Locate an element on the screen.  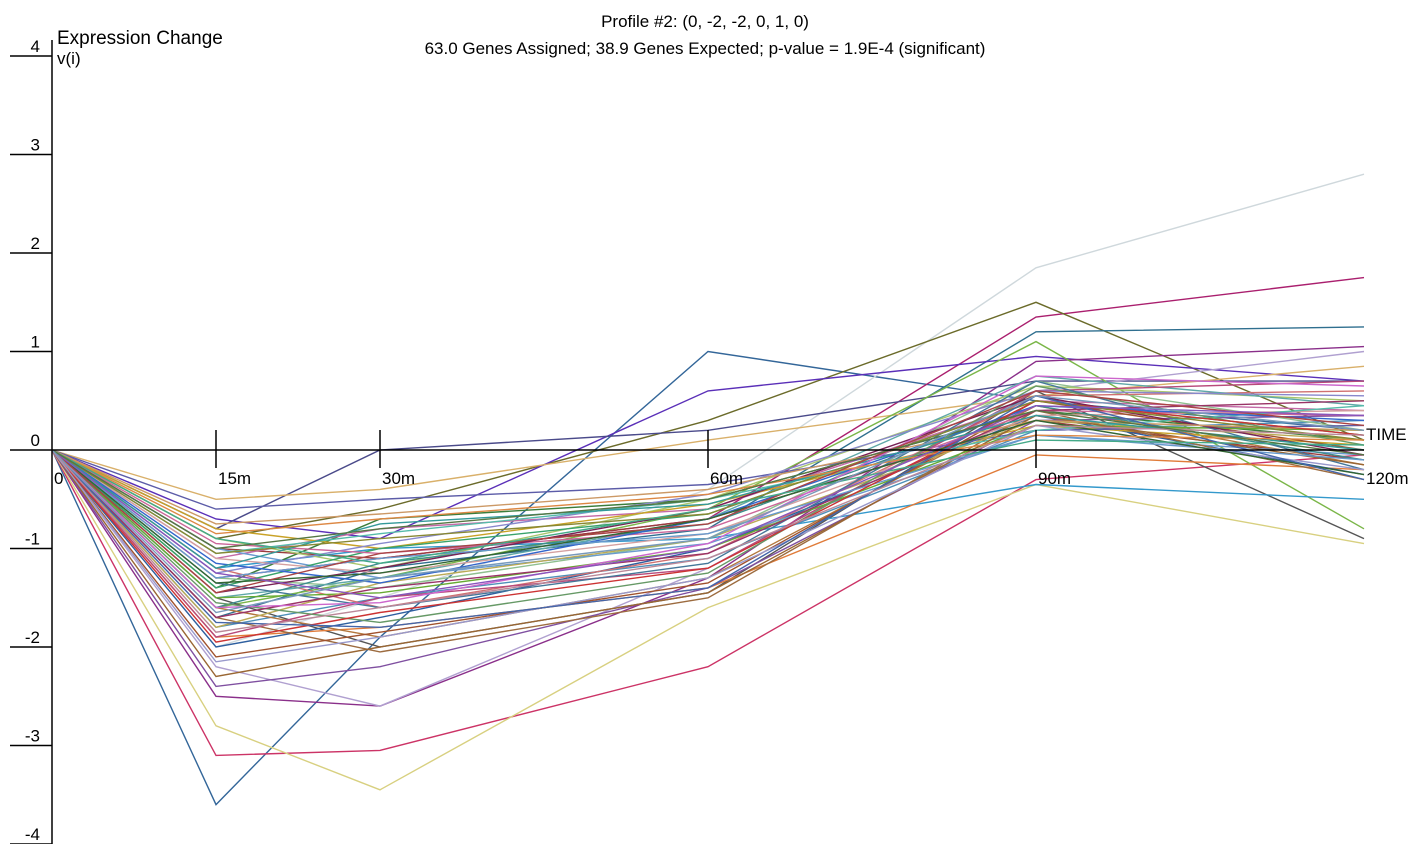
chart-title-line-1: Profile #2: (0, -2, -2, 0, 1, 0) is located at coordinates (705, 21).